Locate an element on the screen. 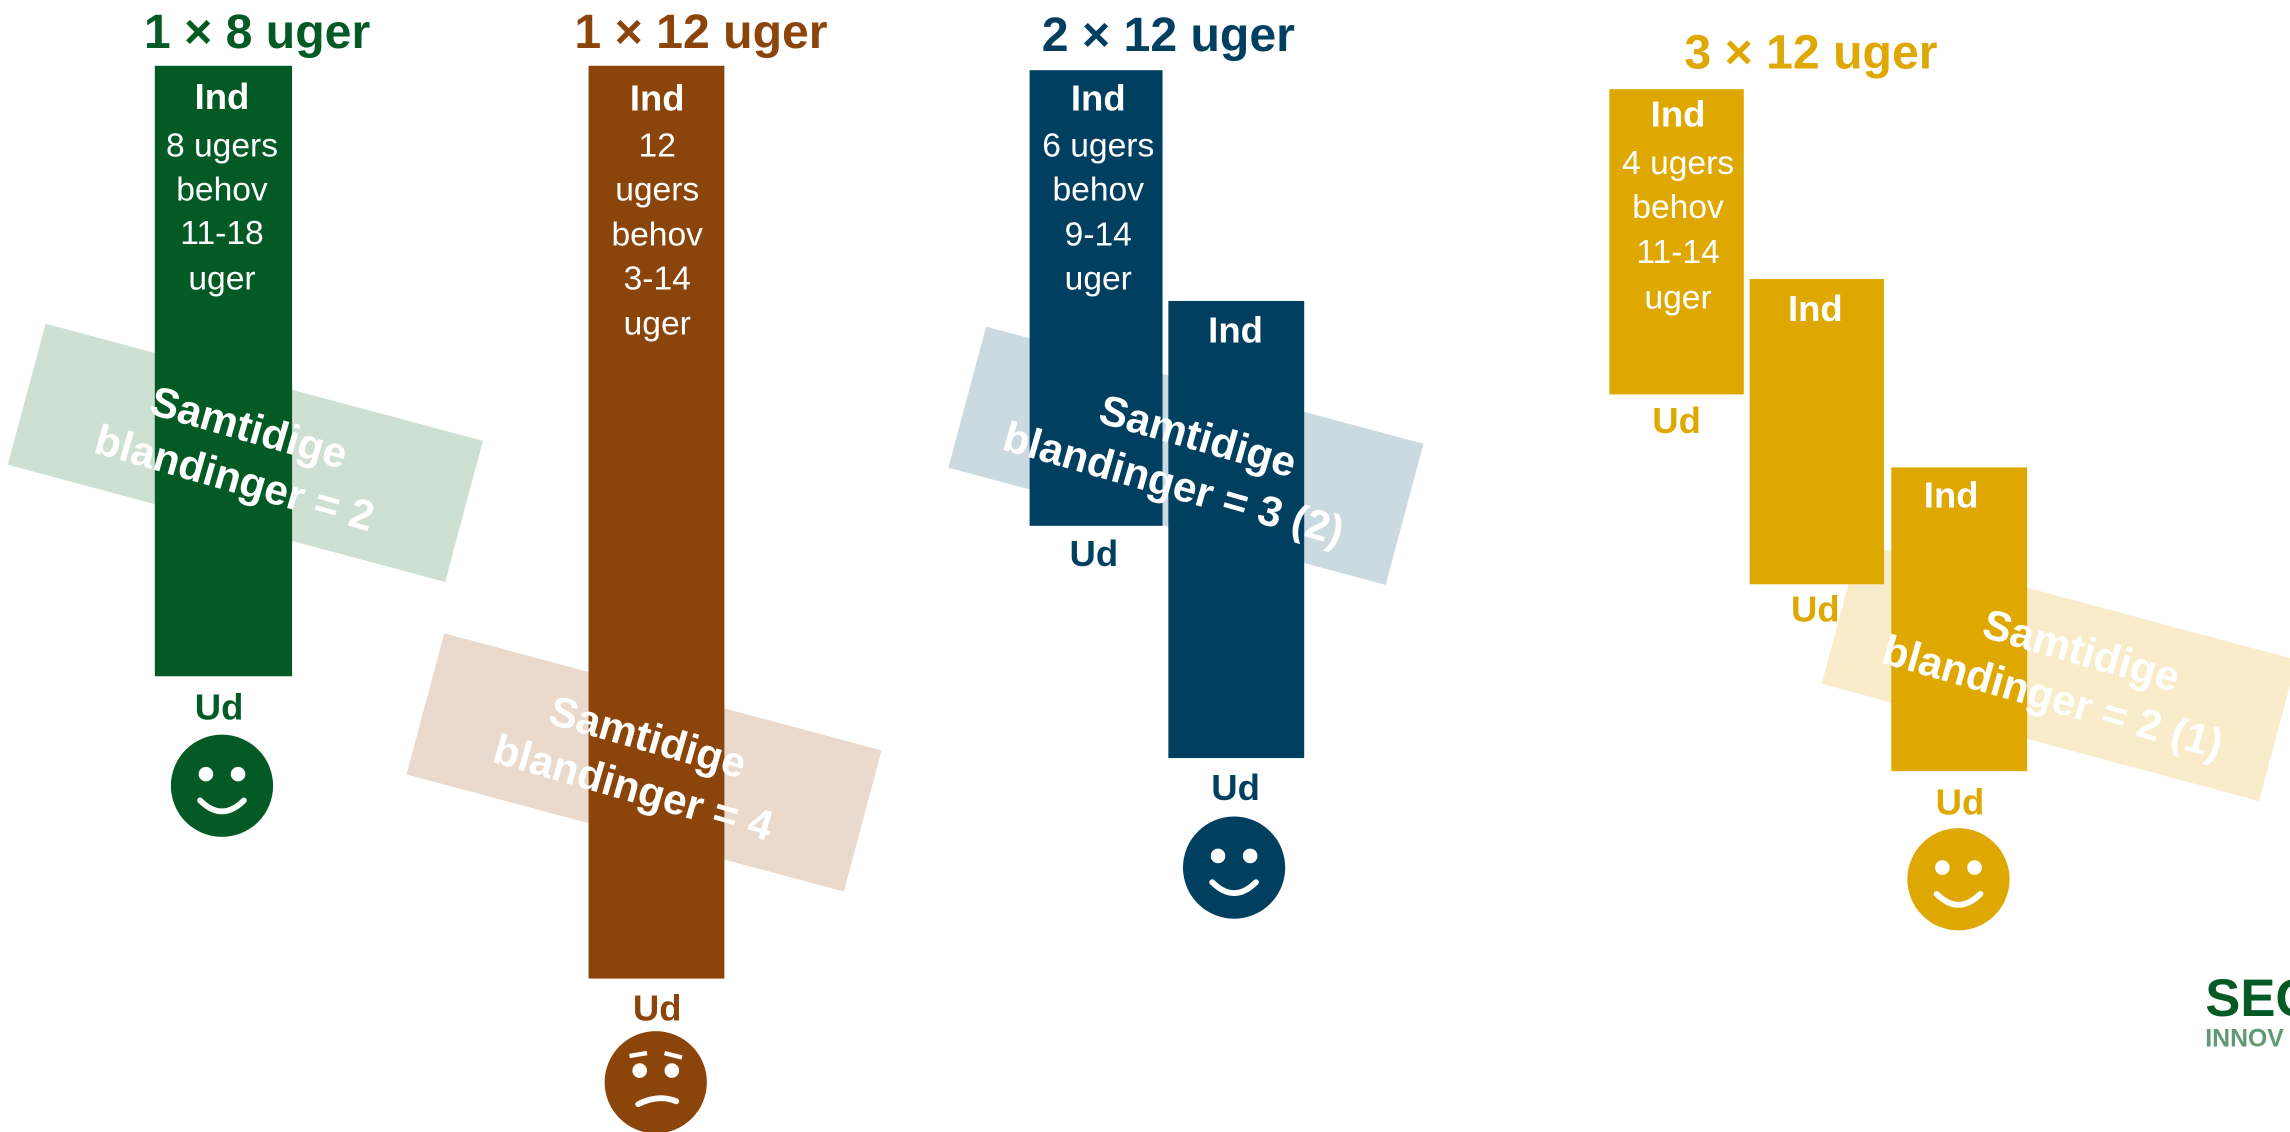  column-title: 3 × 12 uger is located at coordinates (1810, 52).